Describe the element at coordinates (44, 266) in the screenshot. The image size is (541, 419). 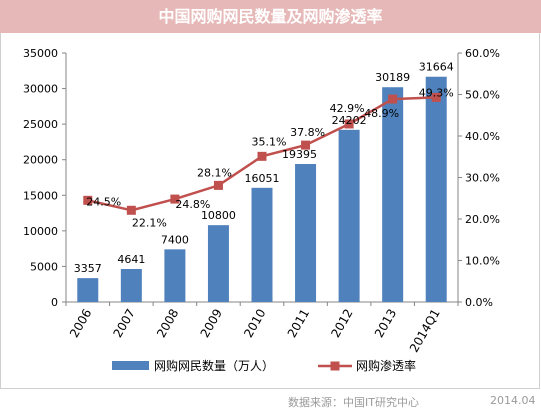
I see `left-tick-label: 5000` at that location.